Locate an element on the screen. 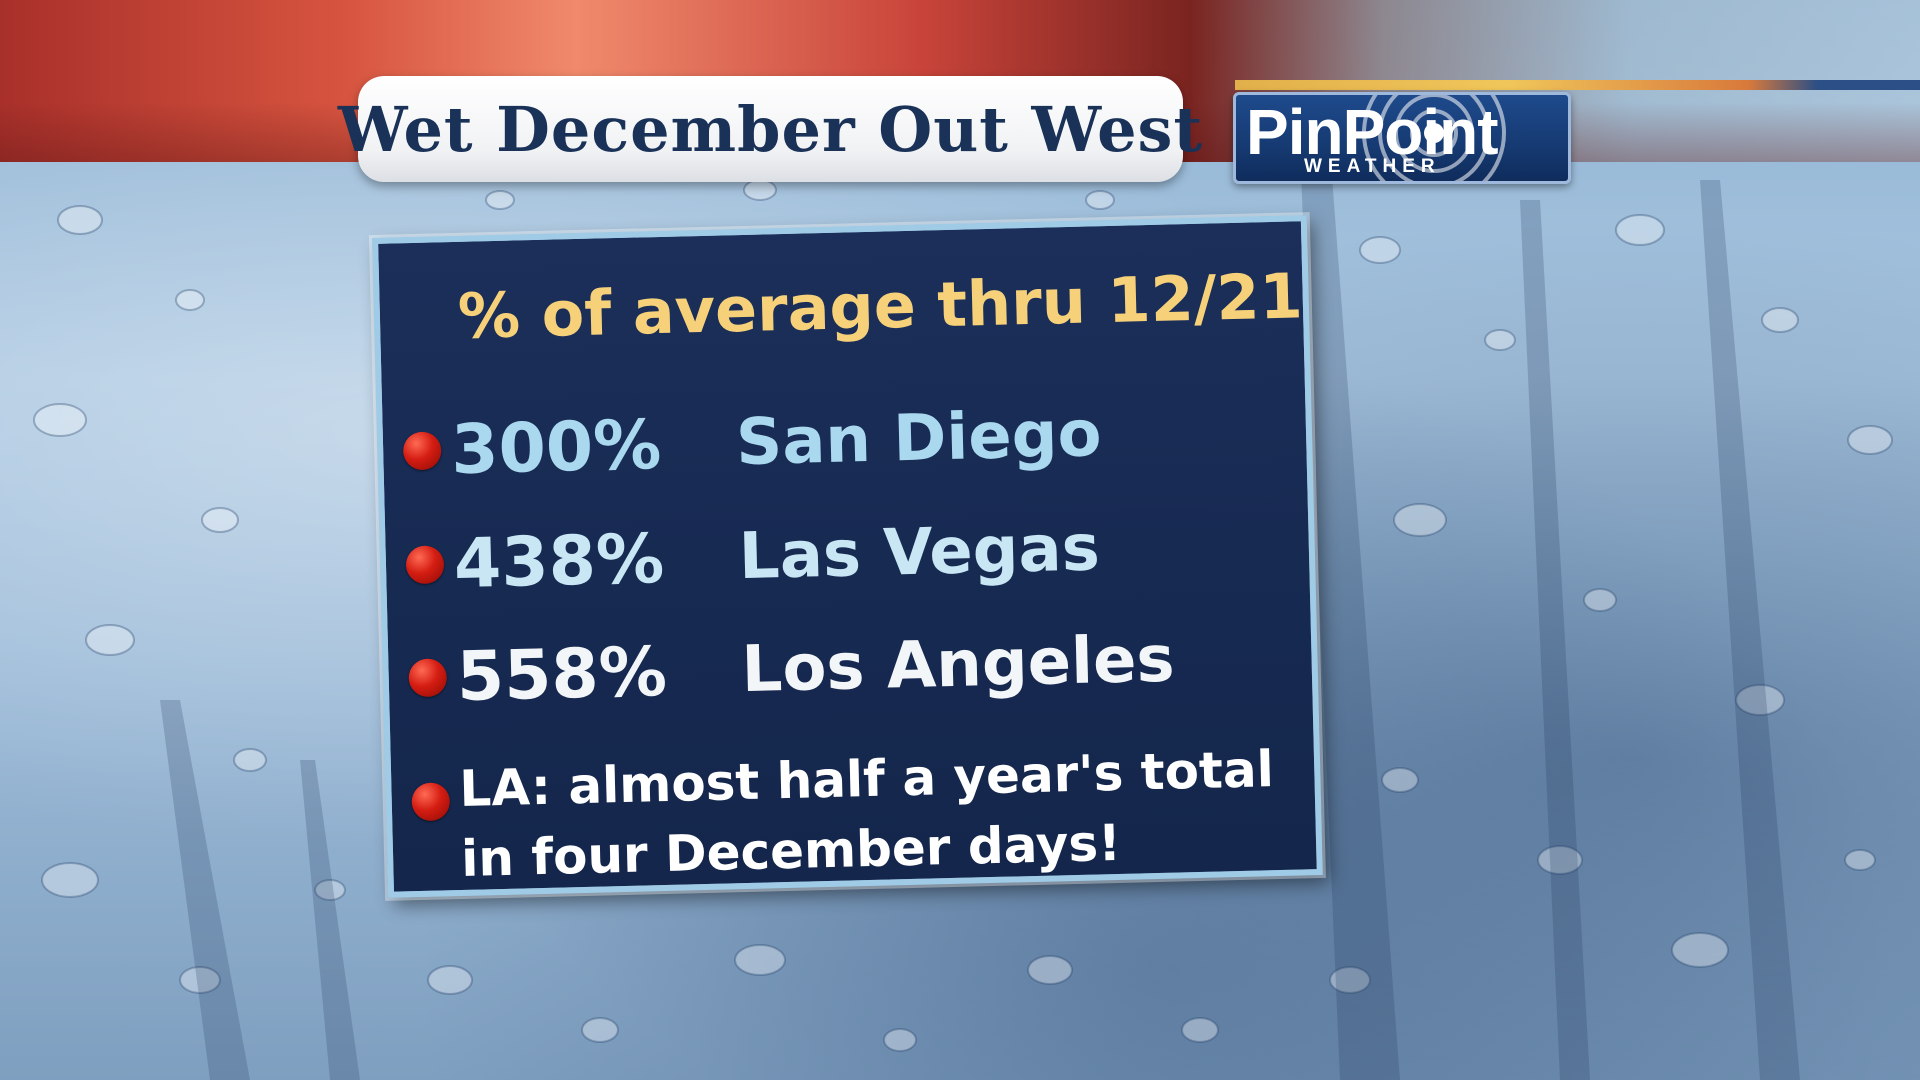  logo-wordmark: PinPoint is located at coordinates (1372, 132).